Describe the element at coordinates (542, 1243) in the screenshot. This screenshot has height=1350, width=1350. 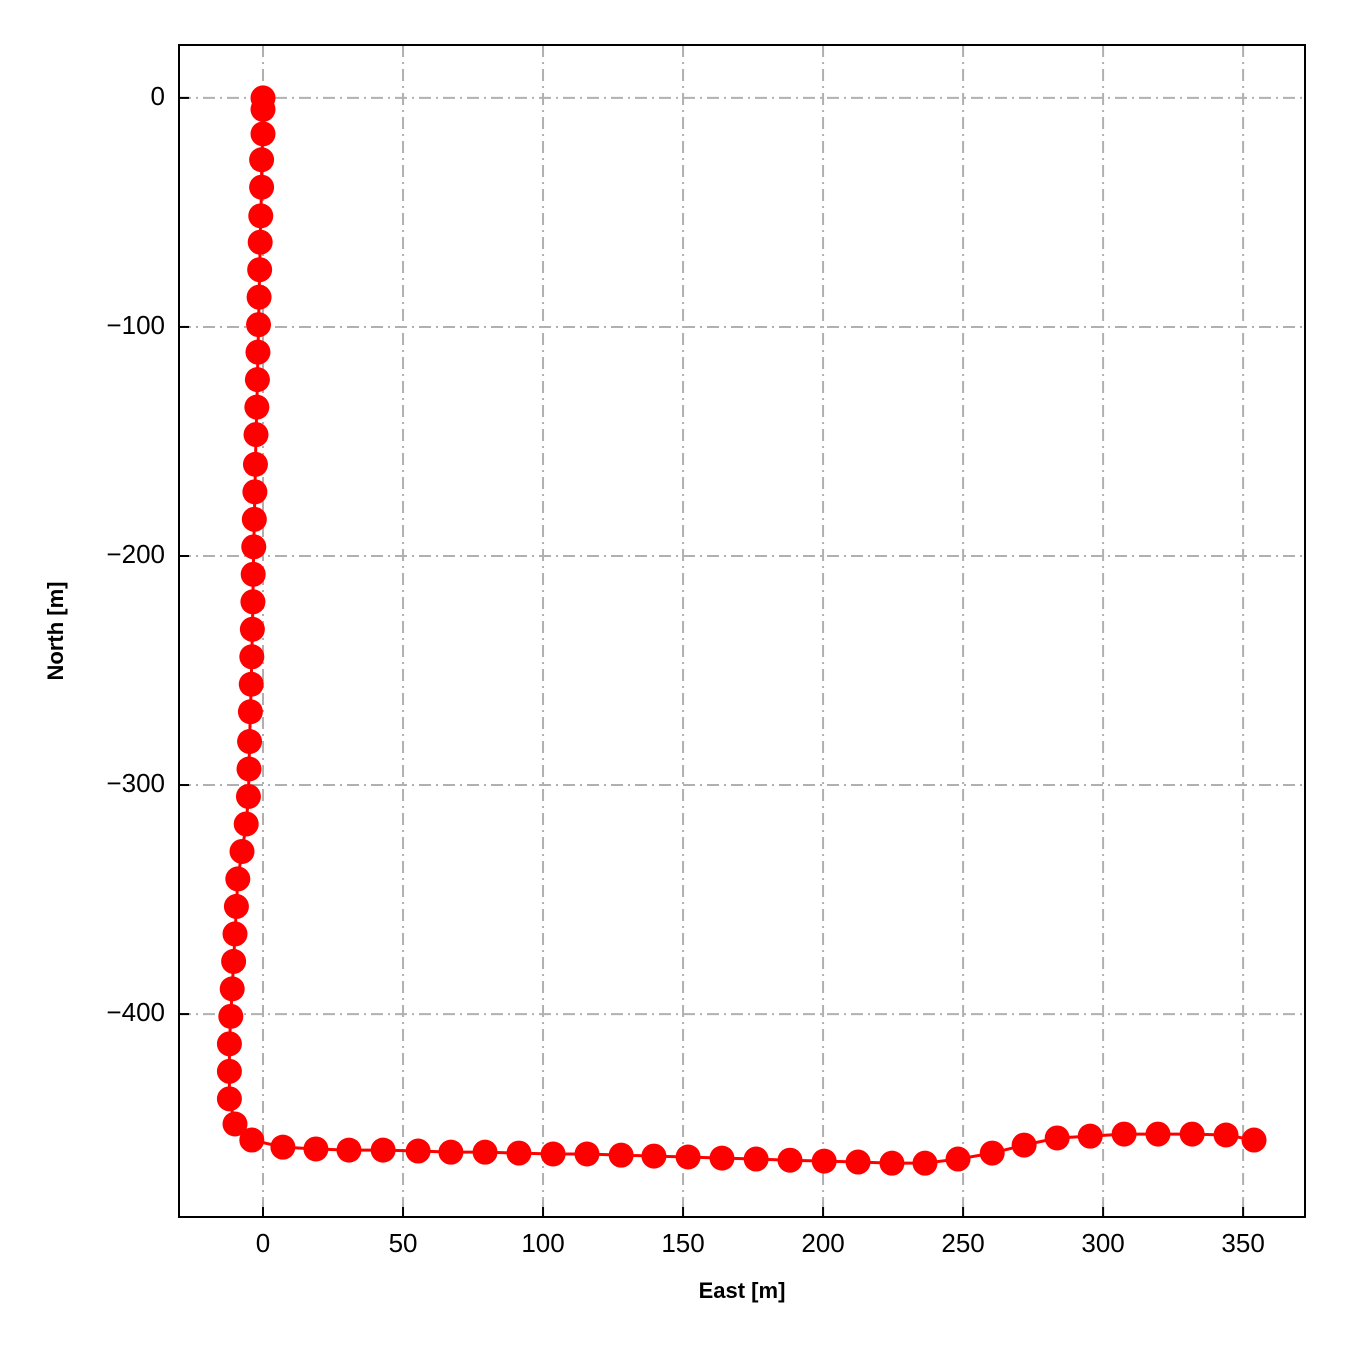
I see `x-tick-label: 100` at that location.